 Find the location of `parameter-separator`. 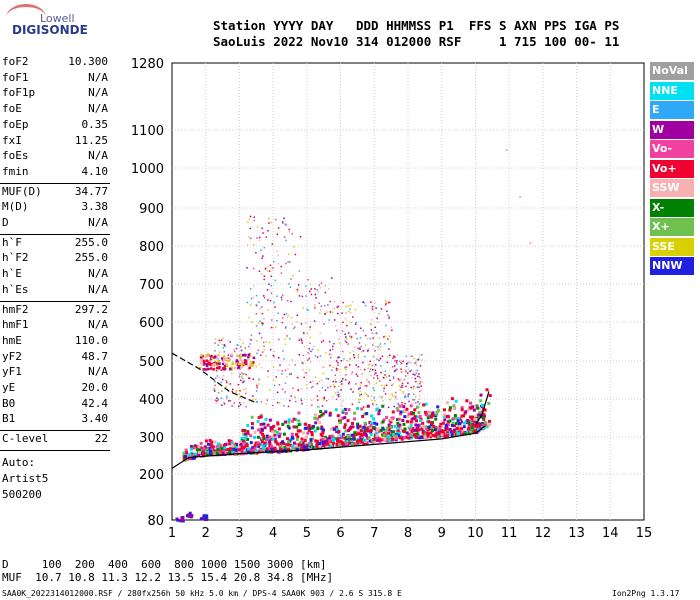

parameter-separator is located at coordinates (55, 301).